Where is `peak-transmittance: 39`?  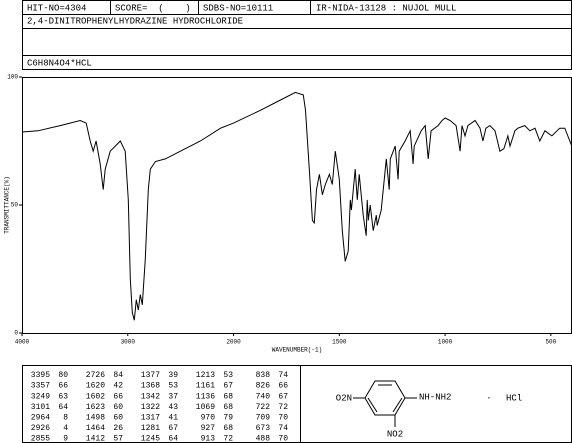 peak-transmittance: 39 is located at coordinates (173, 375).